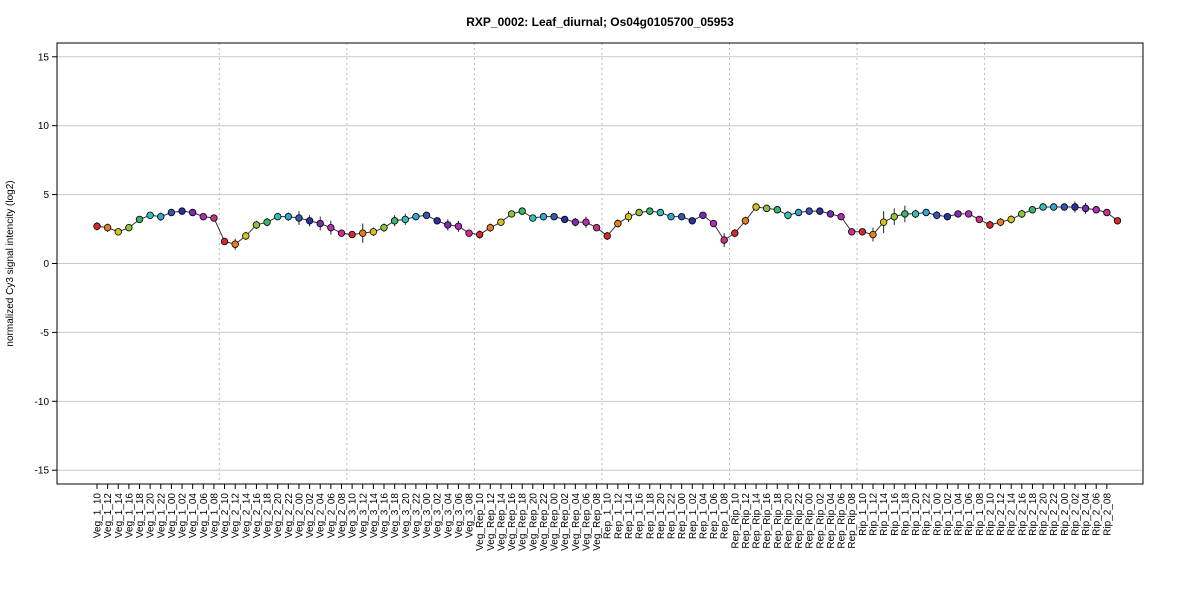  What do you see at coordinates (98, 515) in the screenshot?
I see `x-tick-label: Veg_1_10` at bounding box center [98, 515].